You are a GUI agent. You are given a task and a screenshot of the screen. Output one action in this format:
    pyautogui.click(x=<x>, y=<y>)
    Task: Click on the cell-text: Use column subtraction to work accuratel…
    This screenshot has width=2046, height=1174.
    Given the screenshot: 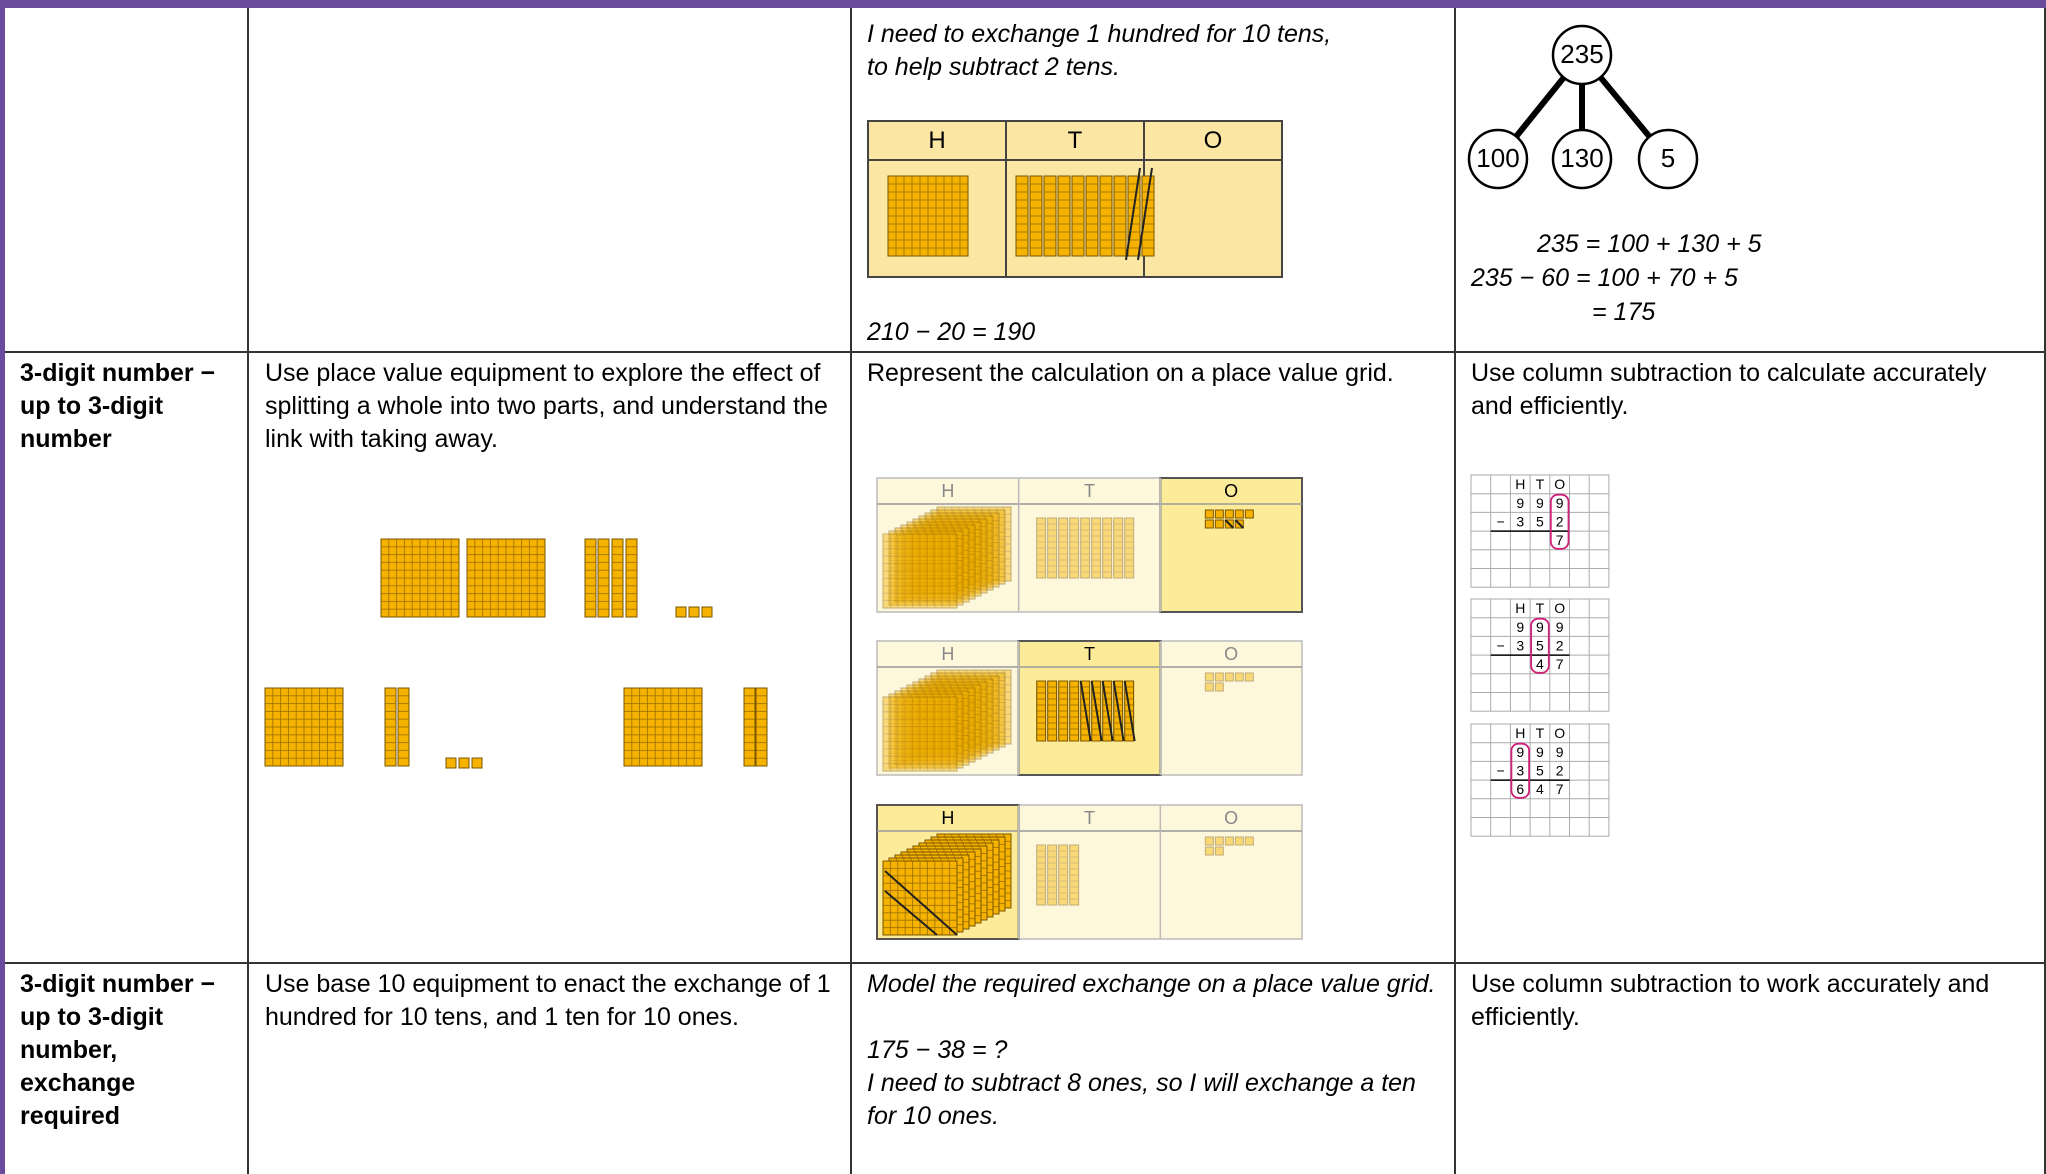 What is the action you would take?
    pyautogui.click(x=1730, y=1000)
    